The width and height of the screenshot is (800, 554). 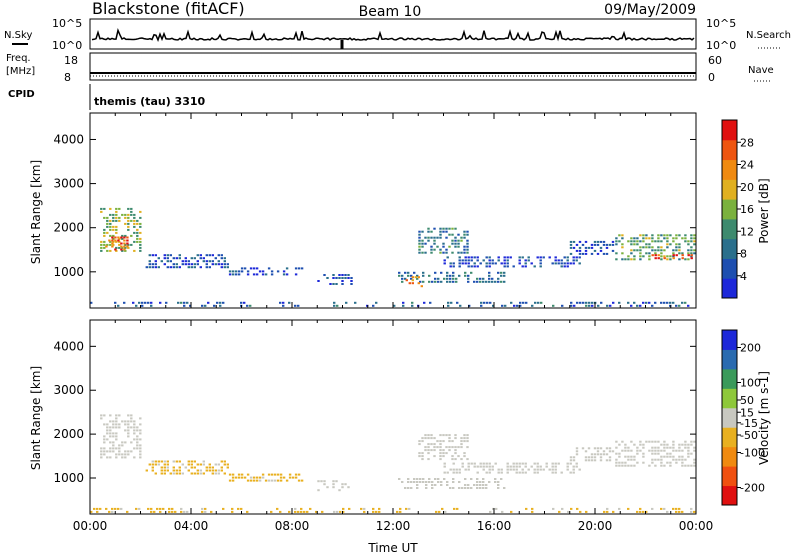 I want to click on freq-label-line2: [MHz], so click(x=20, y=71).